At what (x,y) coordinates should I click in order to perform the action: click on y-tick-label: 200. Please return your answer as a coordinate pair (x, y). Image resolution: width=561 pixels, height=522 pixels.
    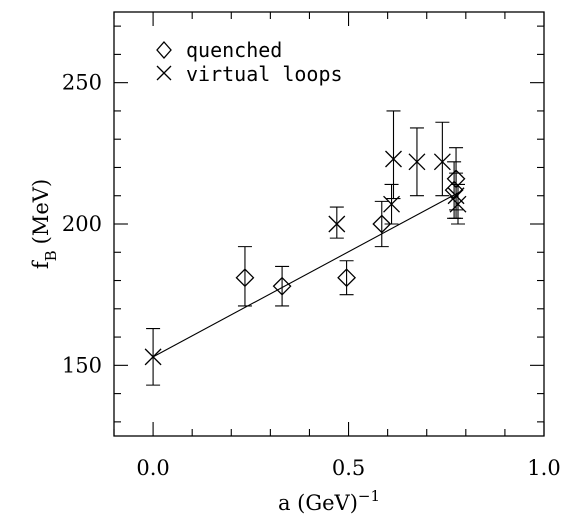
    Looking at the image, I should click on (82, 224).